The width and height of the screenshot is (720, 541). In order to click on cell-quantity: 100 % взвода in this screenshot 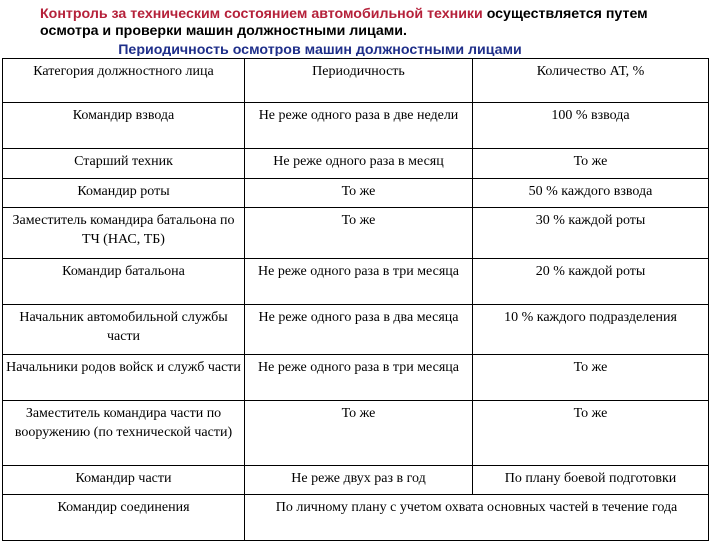, I will do `click(590, 125)`.